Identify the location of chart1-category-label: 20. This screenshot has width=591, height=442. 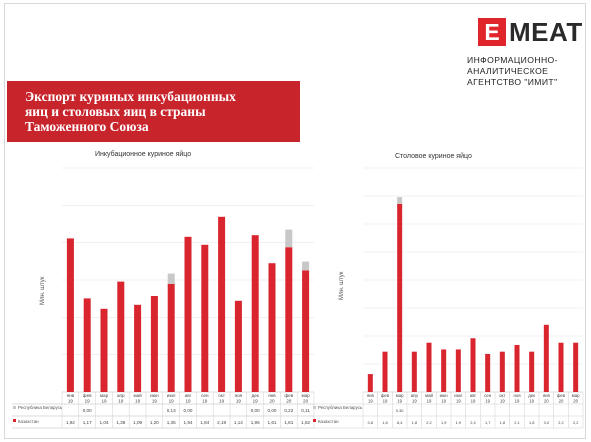
(561, 401).